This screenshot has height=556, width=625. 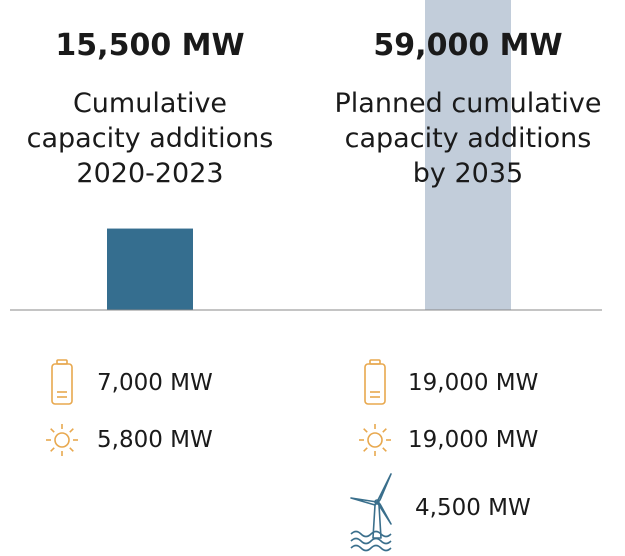 What do you see at coordinates (150, 45) in the screenshot?
I see `value-label: 15,500 MW` at bounding box center [150, 45].